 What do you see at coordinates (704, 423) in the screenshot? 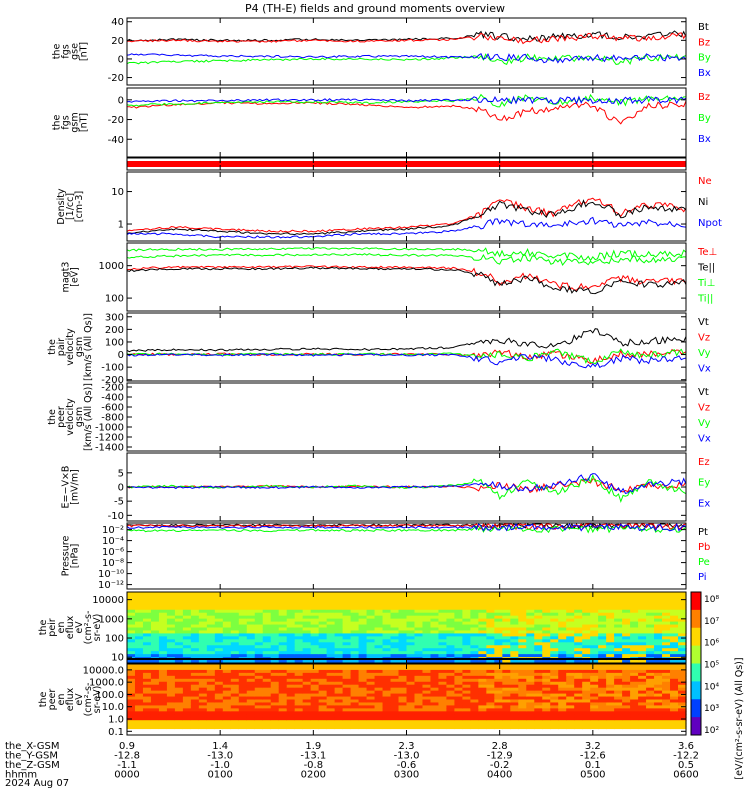
I see `legend-entry: Vy` at bounding box center [704, 423].